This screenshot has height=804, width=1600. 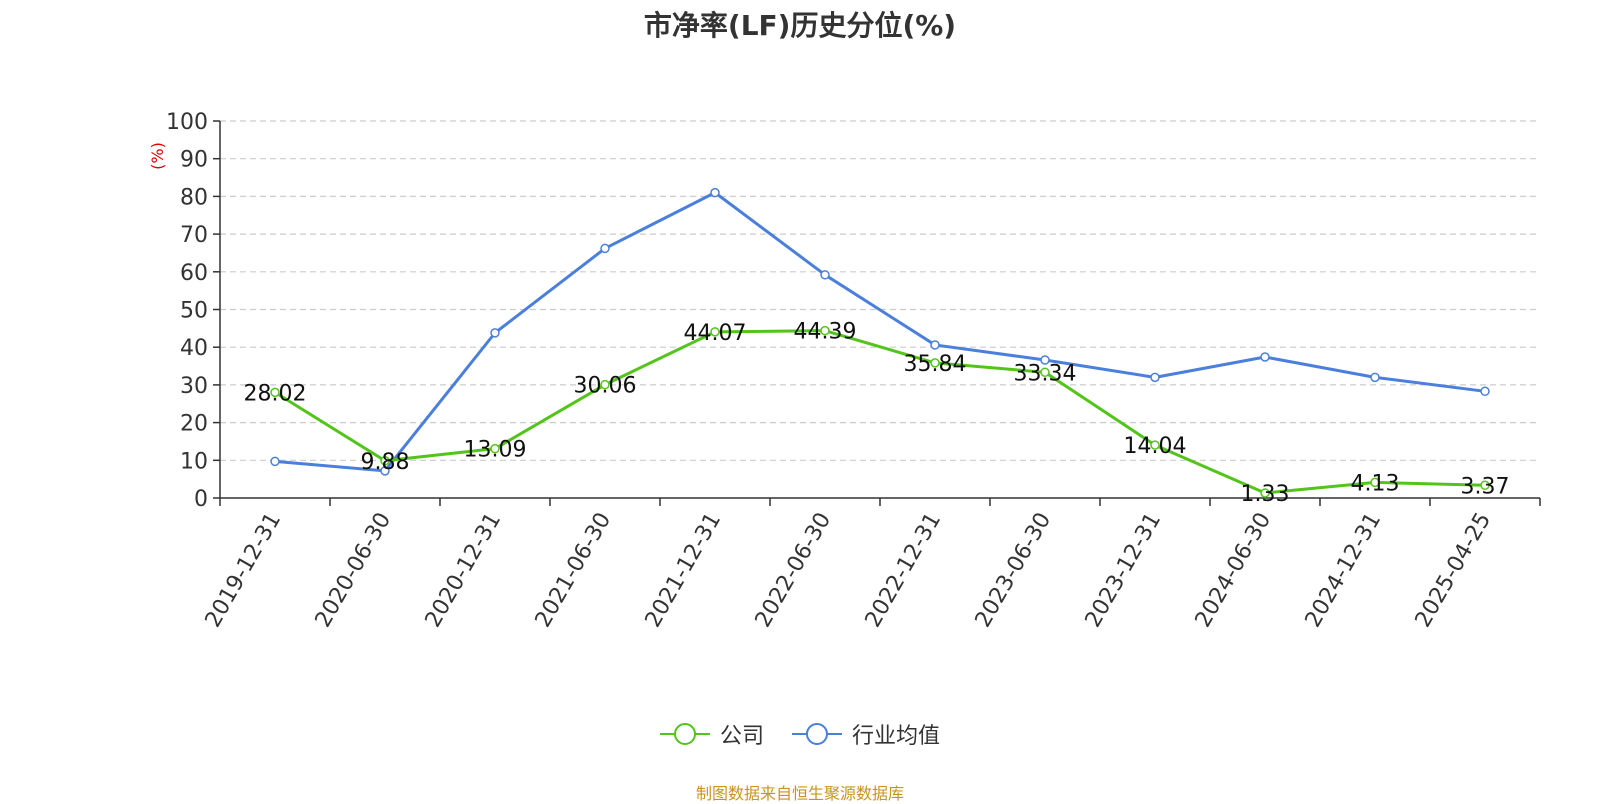 I want to click on data-label: 30.06, so click(x=605, y=386).